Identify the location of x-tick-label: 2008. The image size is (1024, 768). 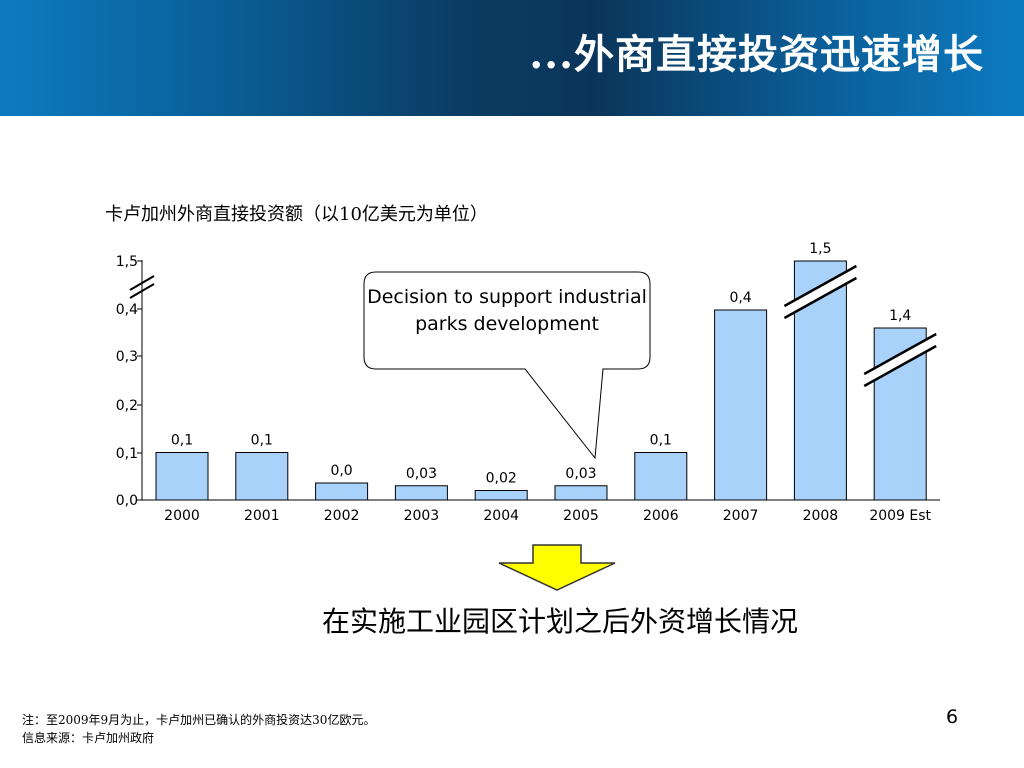
(821, 516).